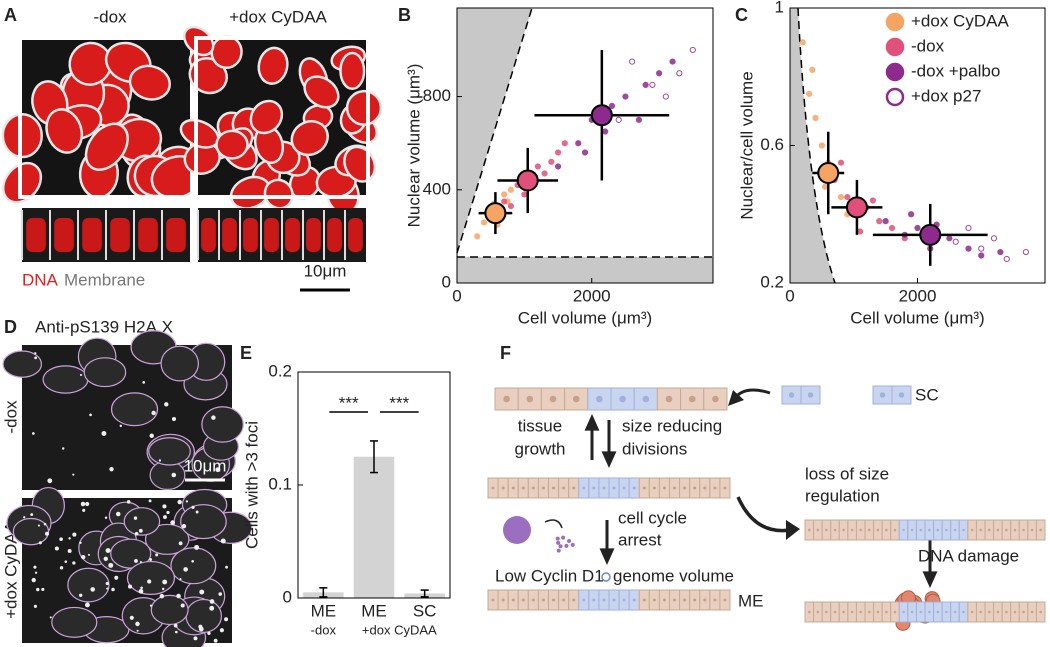  I want to click on mean-point, so click(828, 173).